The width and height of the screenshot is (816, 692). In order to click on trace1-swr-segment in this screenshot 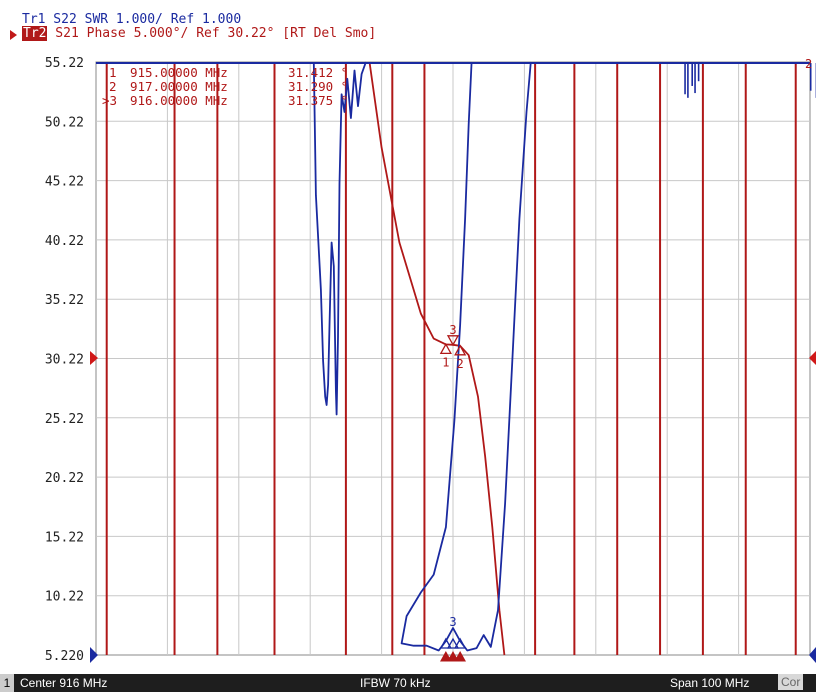, I will do `click(339, 238)`.